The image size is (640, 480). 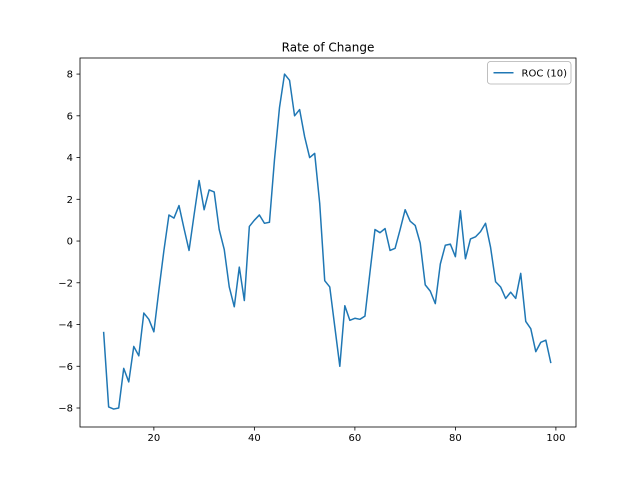 I want to click on x-tick-label: 40, so click(x=254, y=438).